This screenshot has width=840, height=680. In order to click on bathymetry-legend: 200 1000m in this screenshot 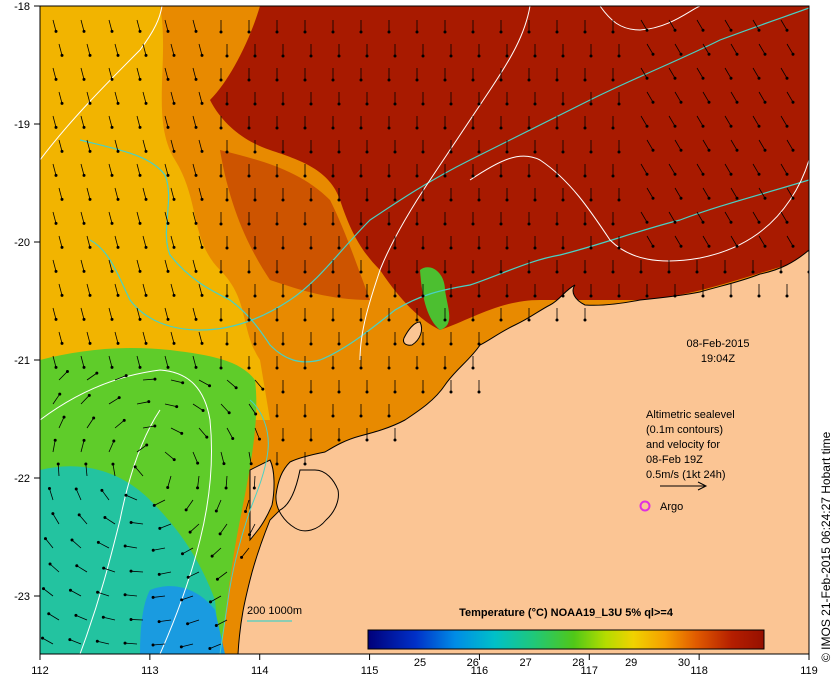, I will do `click(274, 613)`.